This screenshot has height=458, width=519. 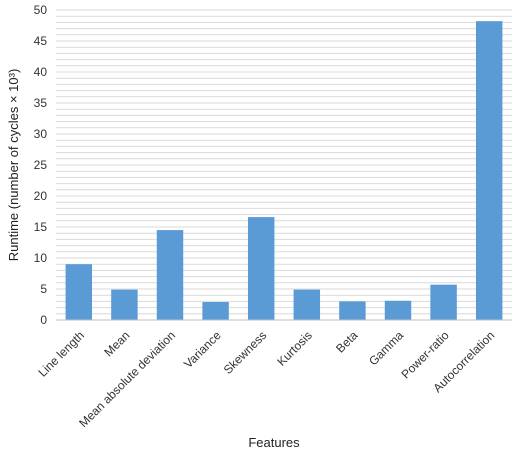 What do you see at coordinates (294, 348) in the screenshot?
I see `x-tick-label: Kurtosis` at bounding box center [294, 348].